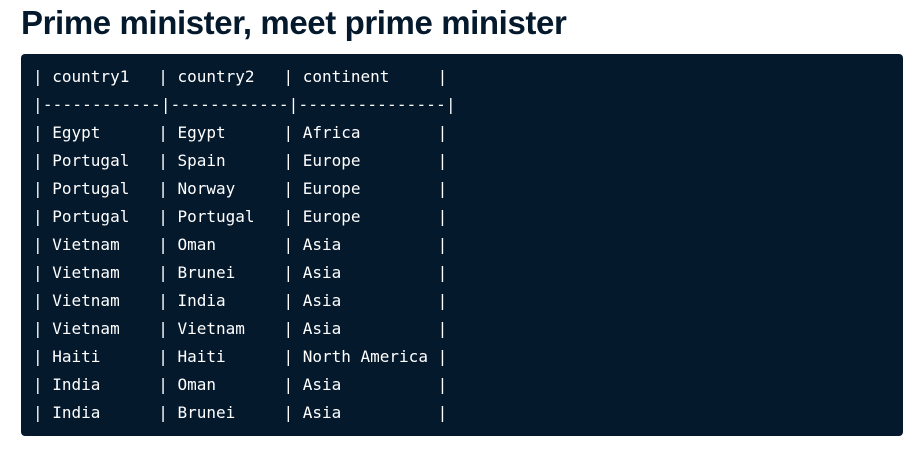  Describe the element at coordinates (240, 76) in the screenshot. I see `table-header-row: | country1 | country2 | continent |` at that location.